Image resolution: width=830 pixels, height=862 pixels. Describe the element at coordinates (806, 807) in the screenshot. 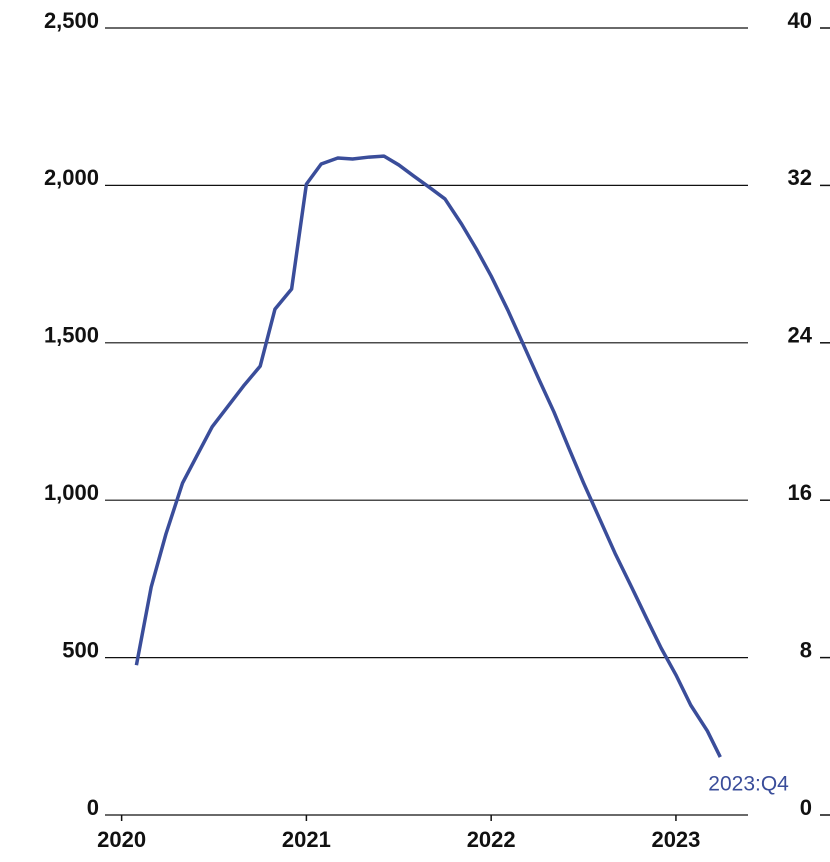

I see `y2-tick-label: 0` at that location.